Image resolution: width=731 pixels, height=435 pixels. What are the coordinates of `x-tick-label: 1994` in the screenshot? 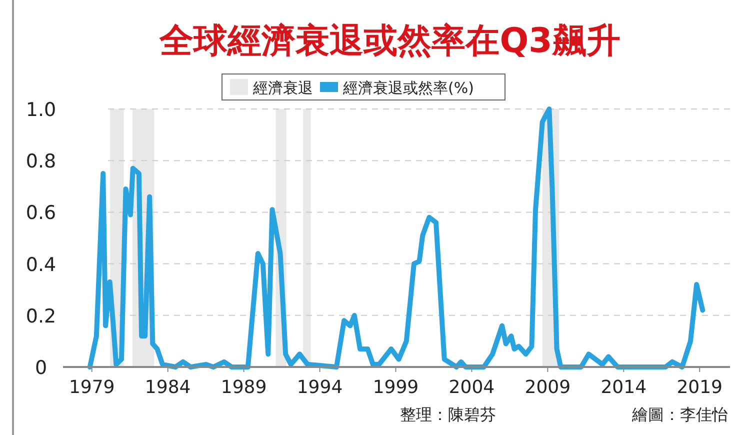 It's located at (319, 387).